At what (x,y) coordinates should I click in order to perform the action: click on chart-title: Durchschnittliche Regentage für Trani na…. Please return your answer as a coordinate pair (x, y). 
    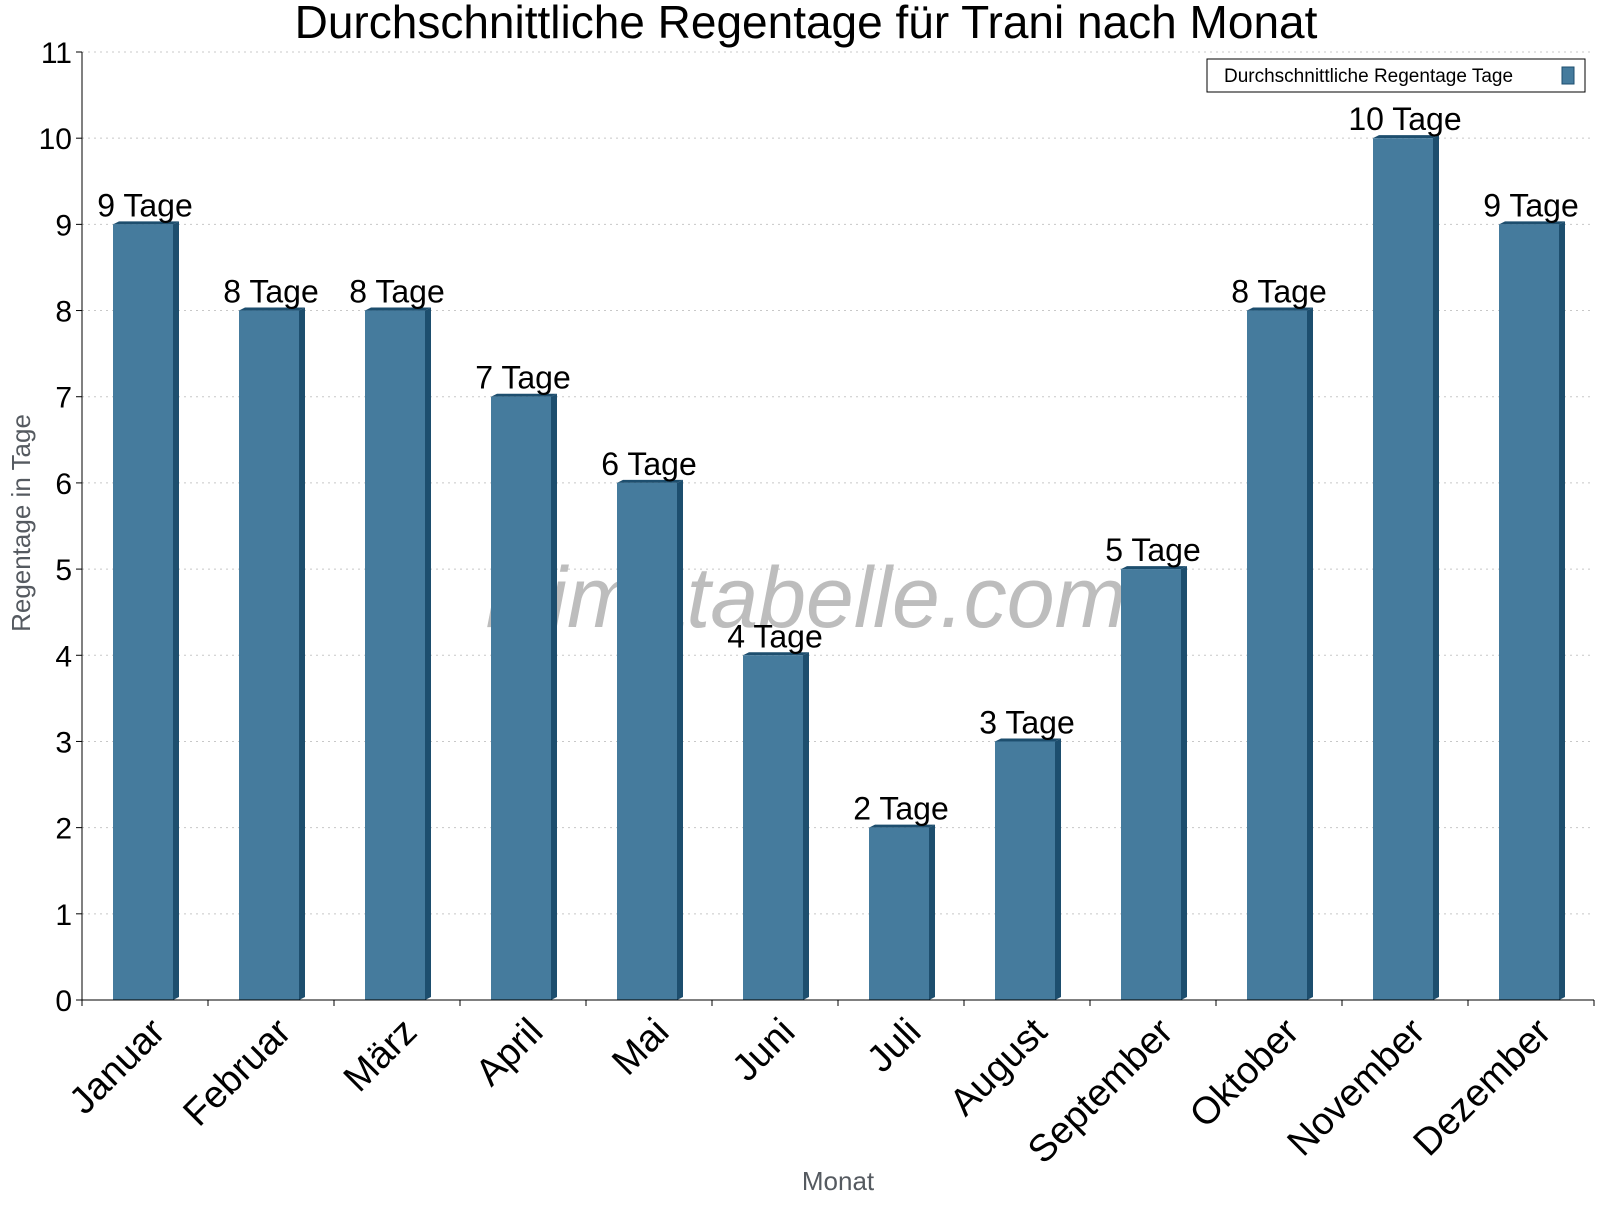
    Looking at the image, I should click on (806, 24).